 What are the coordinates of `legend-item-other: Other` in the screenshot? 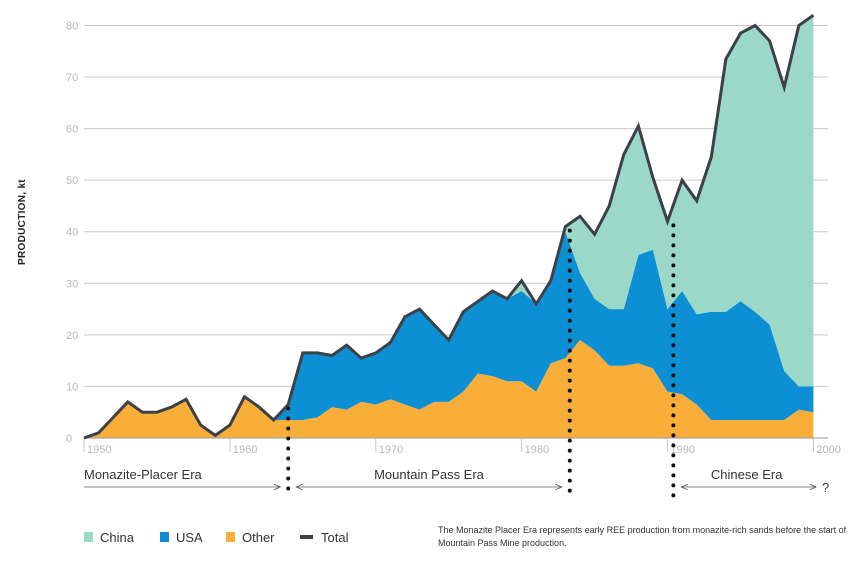 It's located at (250, 537).